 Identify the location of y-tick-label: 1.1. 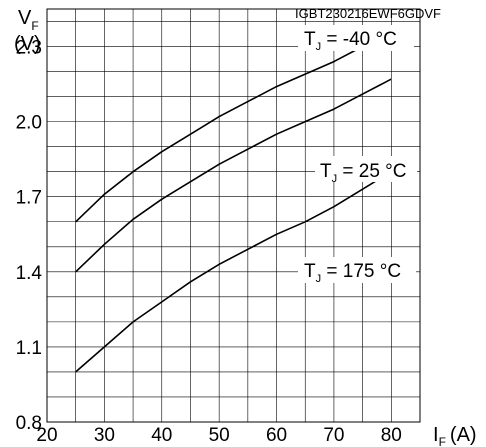
(29, 348).